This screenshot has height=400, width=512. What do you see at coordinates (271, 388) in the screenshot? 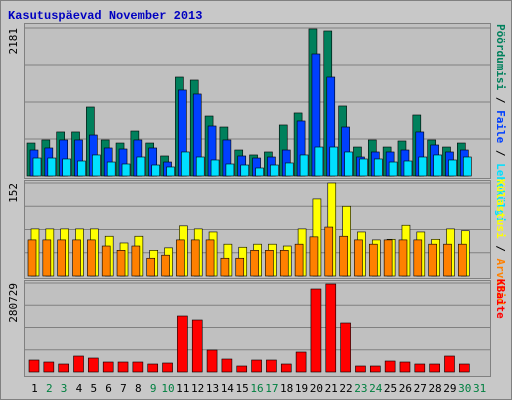
I see `x-tick-label: 17` at bounding box center [271, 388].